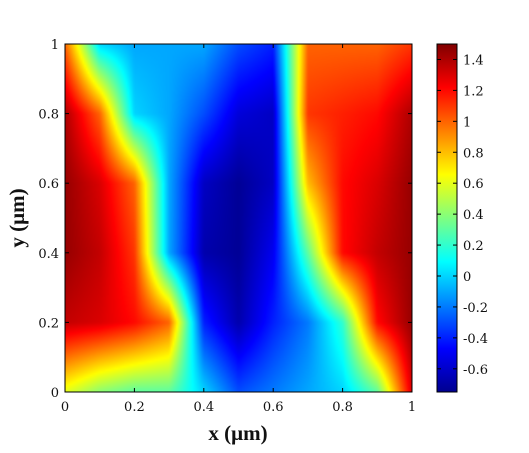 This screenshot has height=453, width=529. Describe the element at coordinates (473, 153) in the screenshot. I see `colorbar-tick-label: 0.8` at that location.